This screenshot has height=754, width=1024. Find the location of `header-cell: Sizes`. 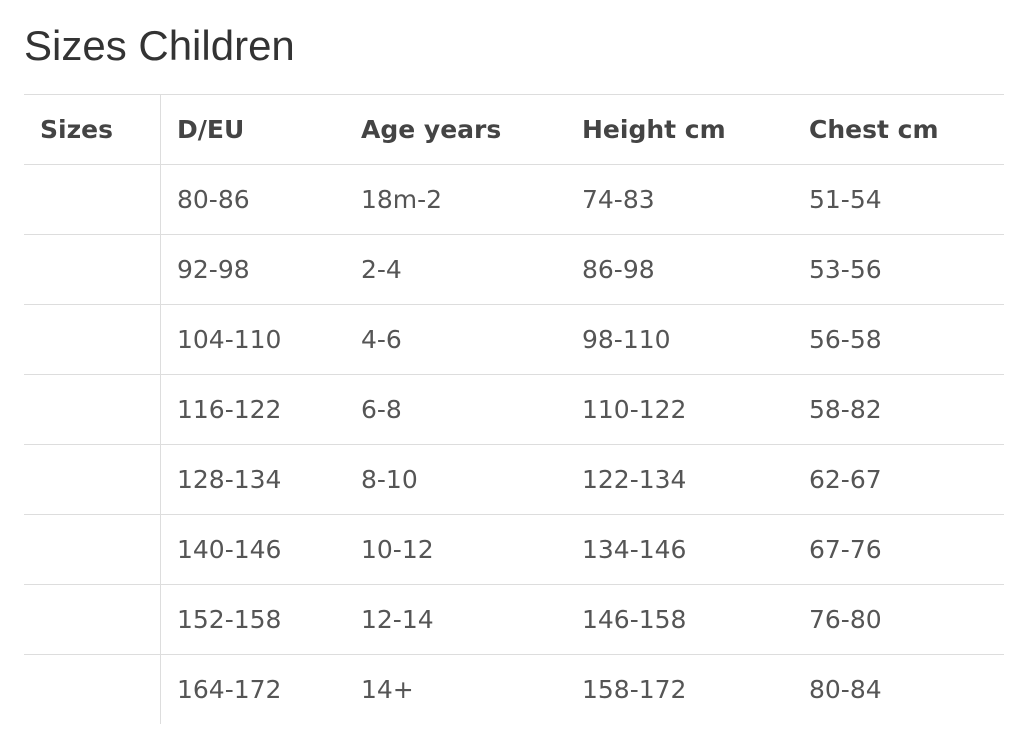

header-cell: Sizes is located at coordinates (76, 129).